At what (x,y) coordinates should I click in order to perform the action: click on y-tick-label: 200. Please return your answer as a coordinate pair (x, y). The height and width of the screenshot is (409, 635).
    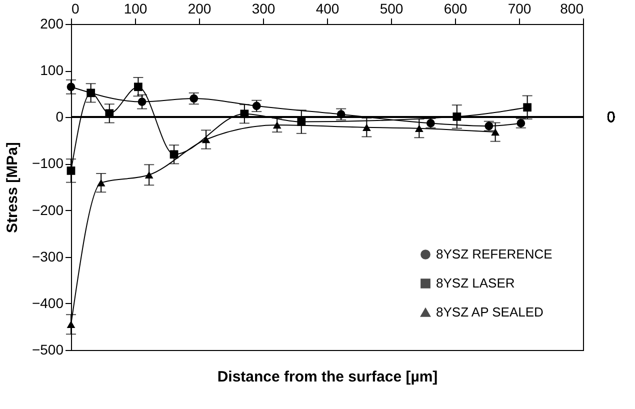
    Looking at the image, I should click on (52, 24).